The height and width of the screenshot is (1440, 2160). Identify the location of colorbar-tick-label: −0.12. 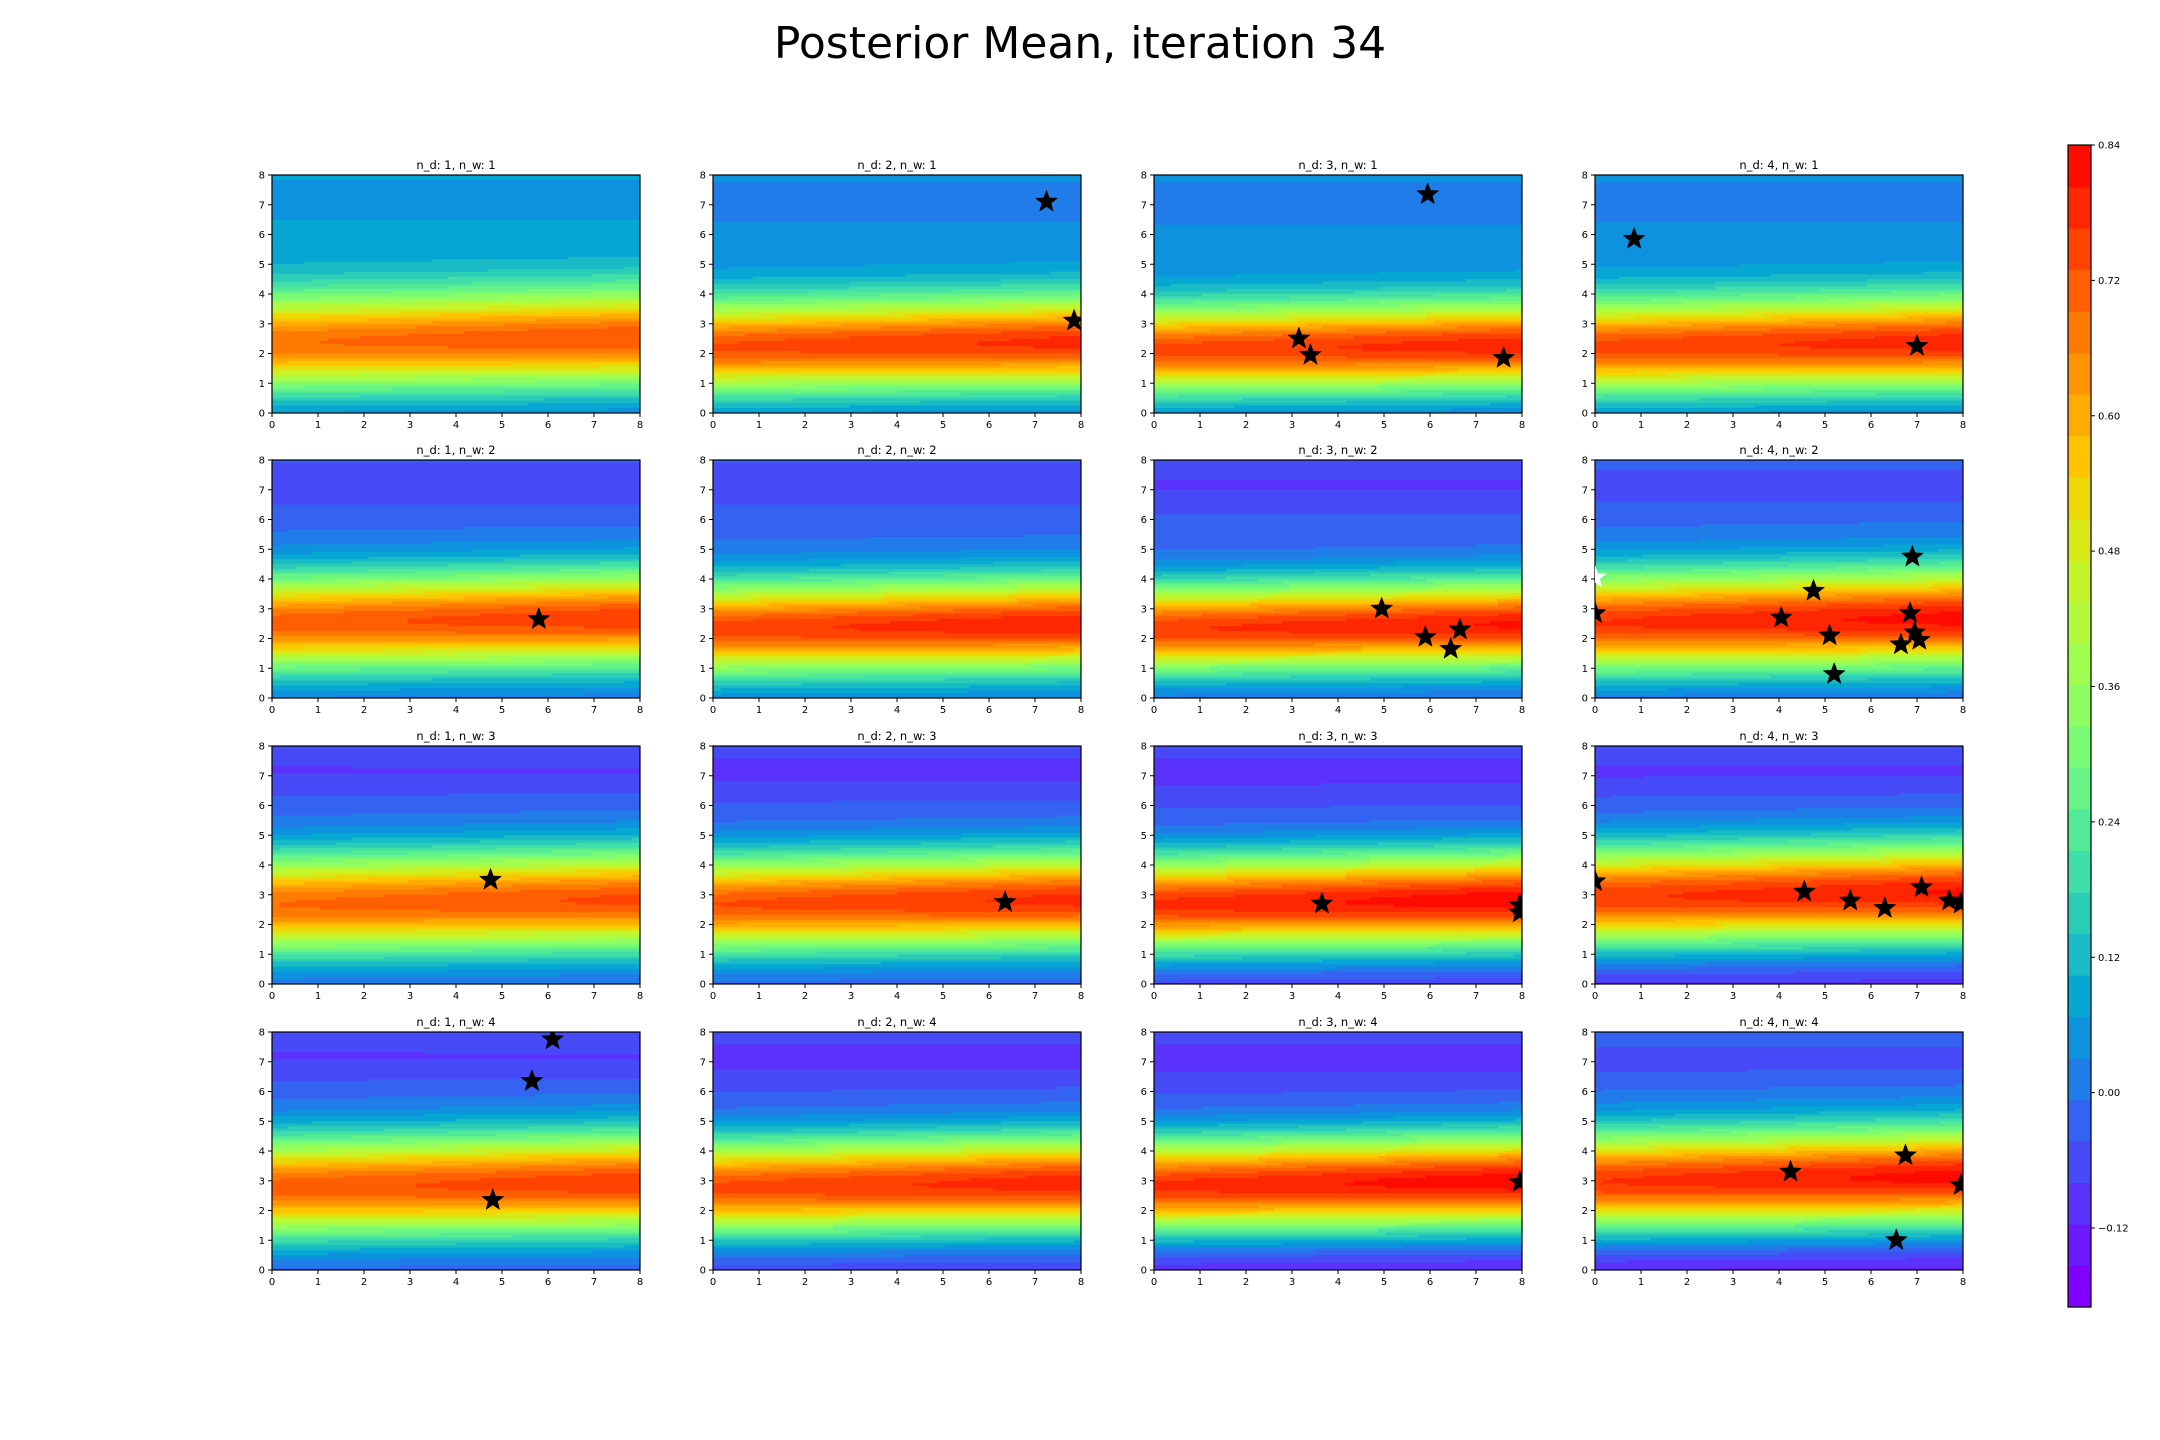
(2113, 1229).